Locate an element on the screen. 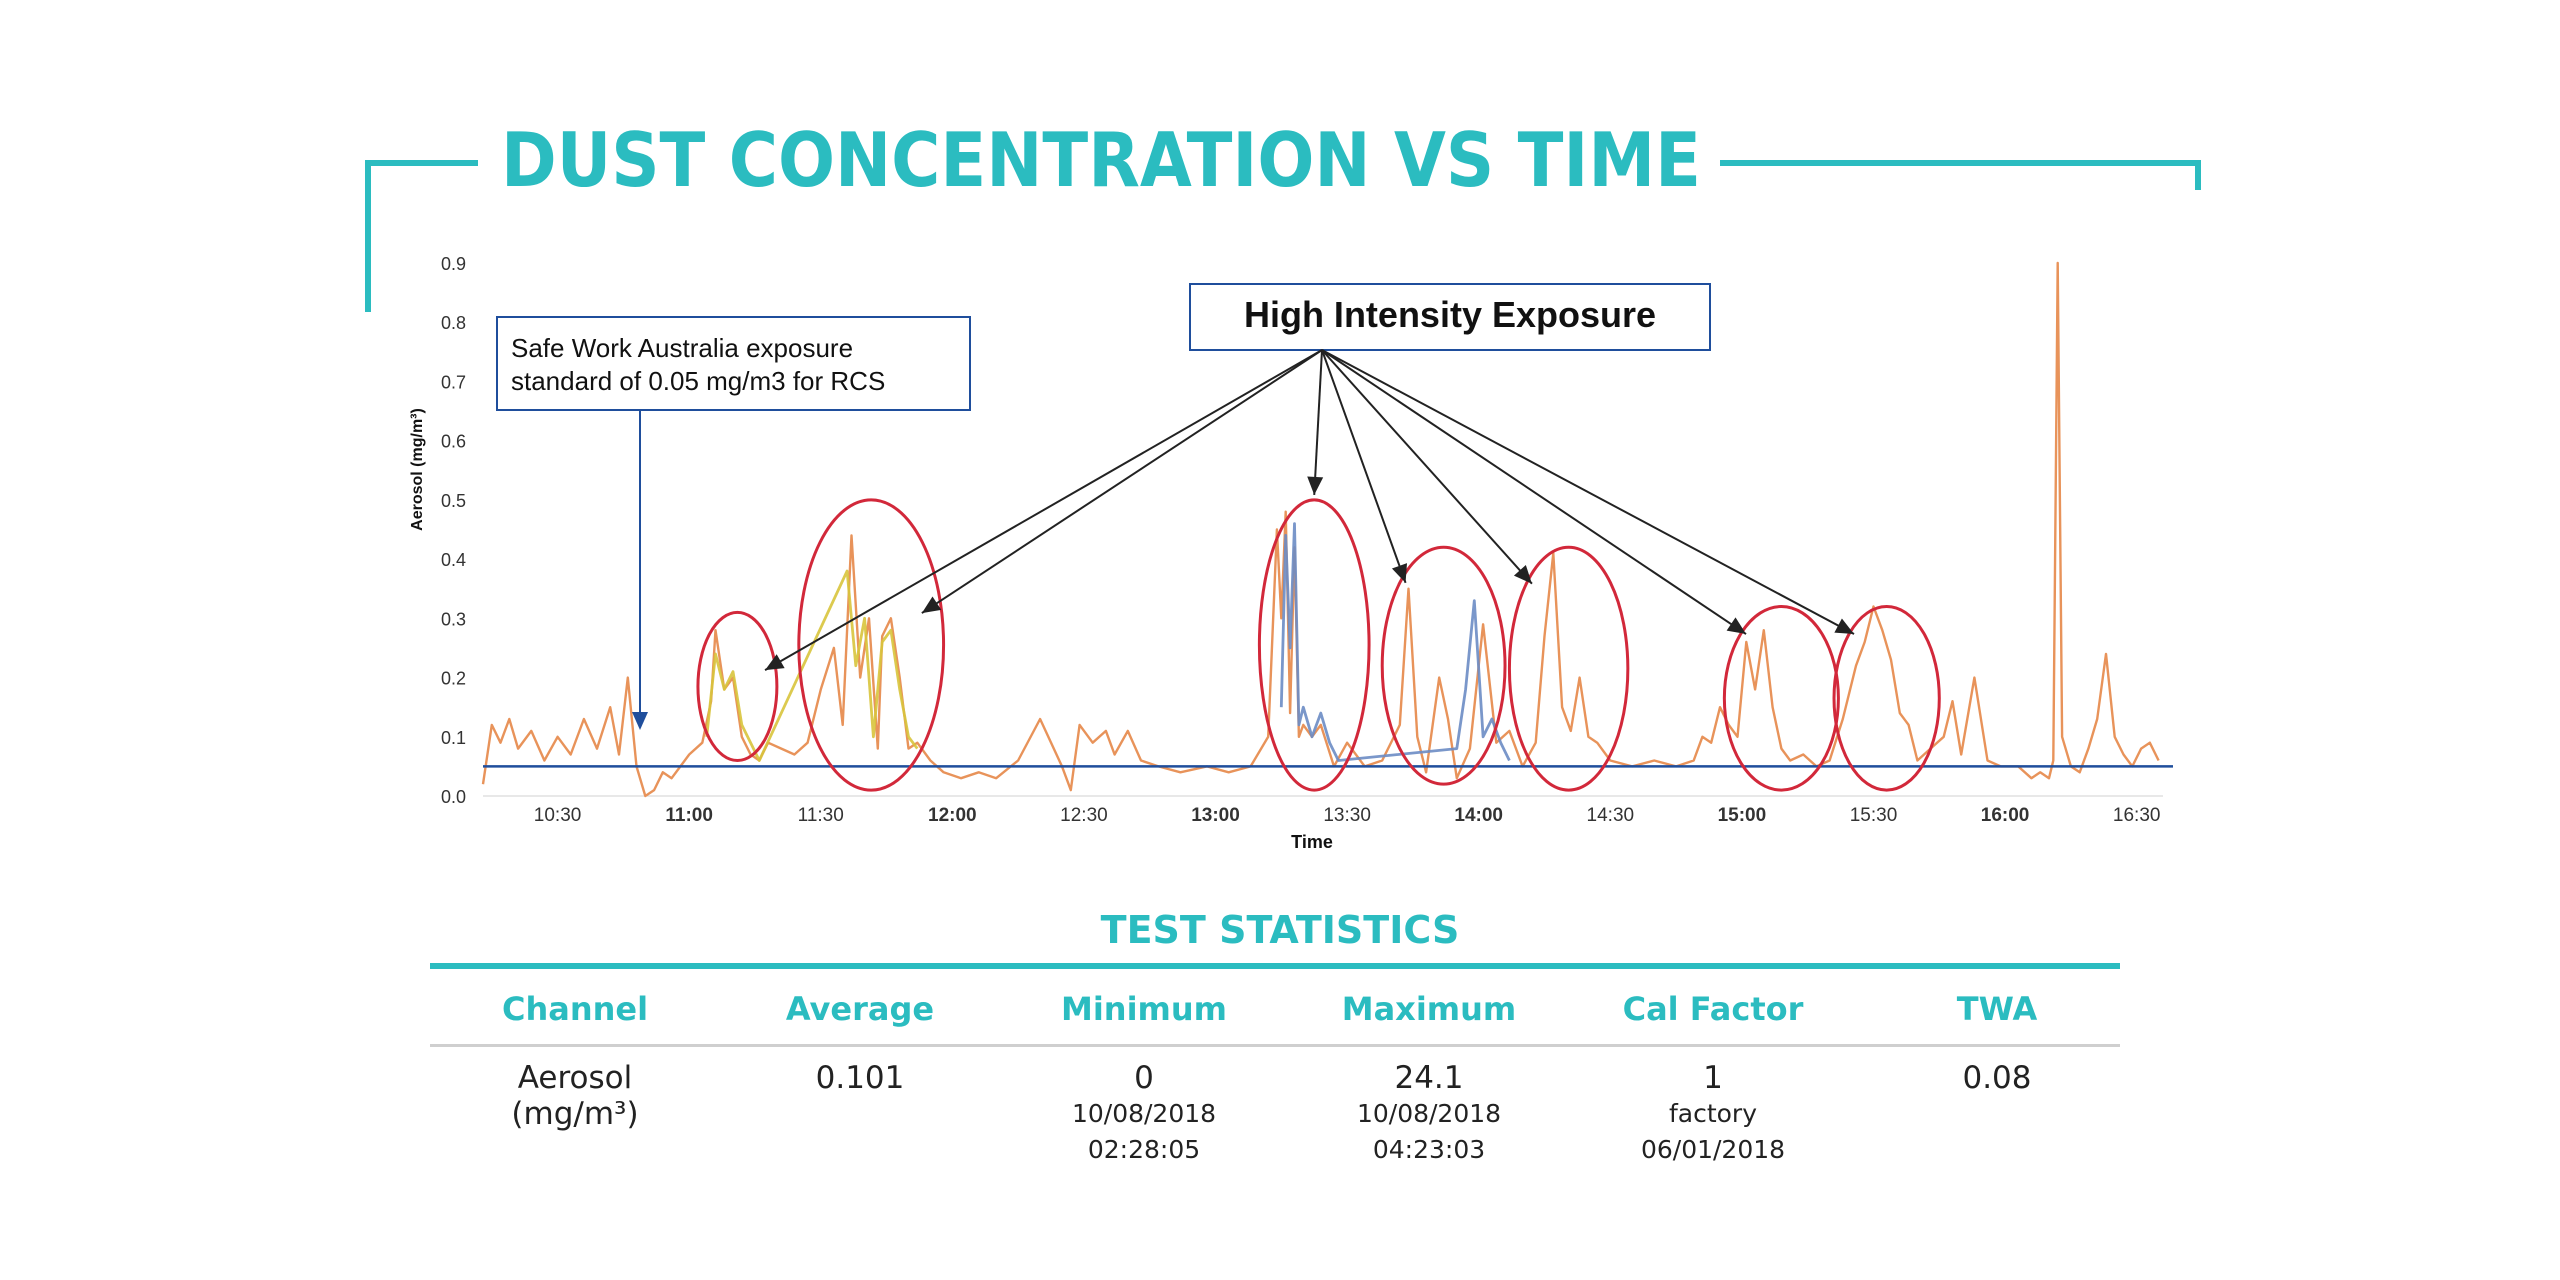 This screenshot has height=1280, width=2560. reference-box-line-2: standard of 0.05 mg/m3 for RCS is located at coordinates (698, 381).